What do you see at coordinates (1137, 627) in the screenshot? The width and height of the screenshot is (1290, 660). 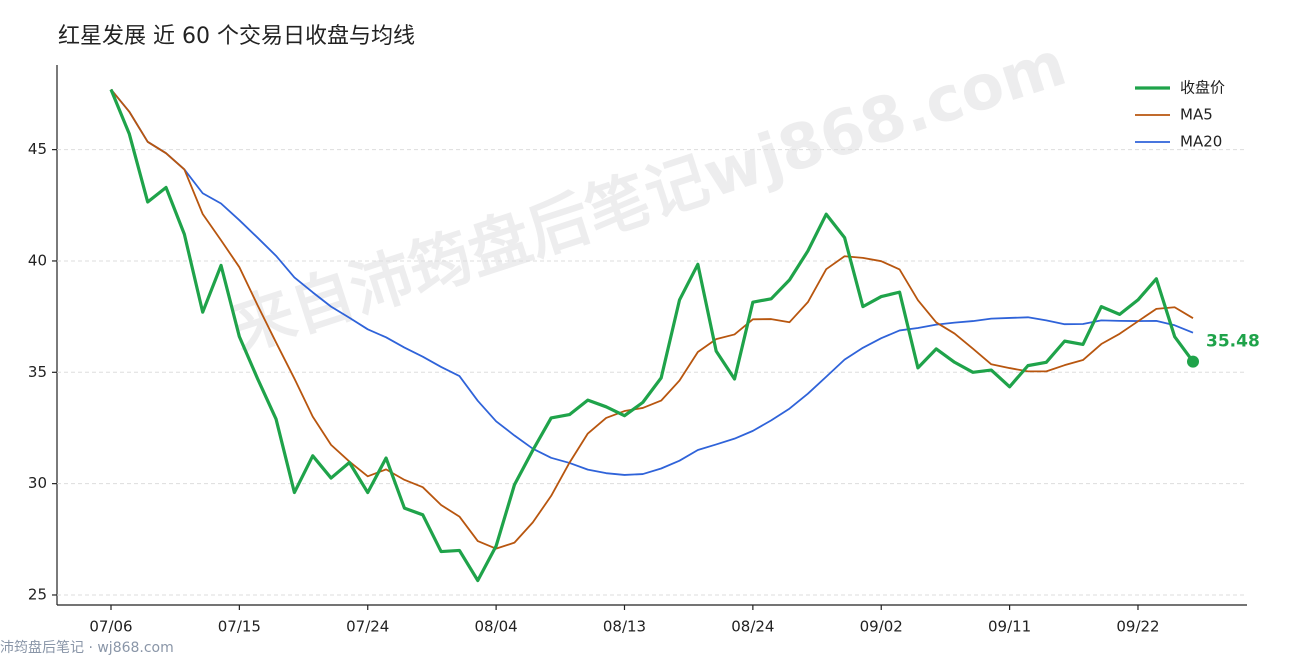 I see `x-tick-label: 09/22` at bounding box center [1137, 627].